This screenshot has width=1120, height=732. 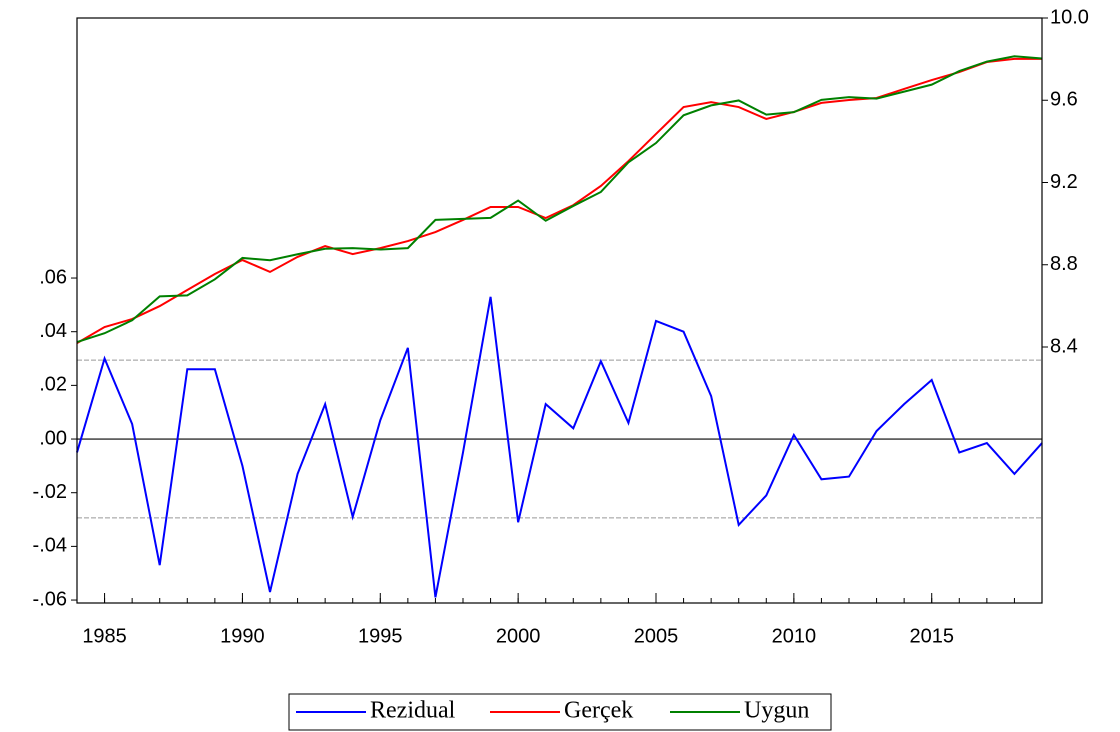 I want to click on y2-tick-label: 9.2, so click(x=1064, y=182).